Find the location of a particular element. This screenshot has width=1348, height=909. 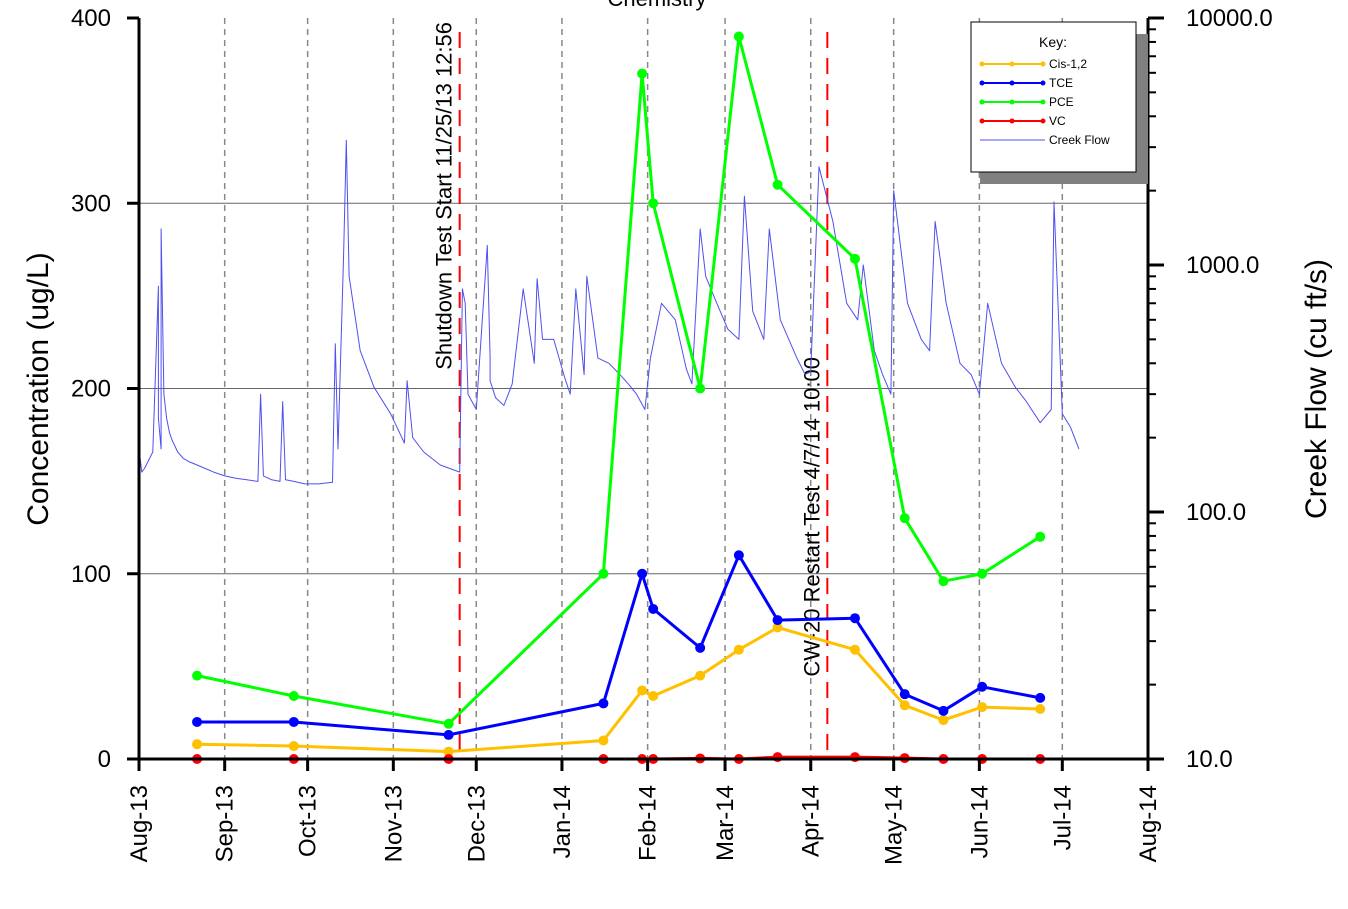

x-tick-label: Dec-13 is located at coordinates (476, 823).